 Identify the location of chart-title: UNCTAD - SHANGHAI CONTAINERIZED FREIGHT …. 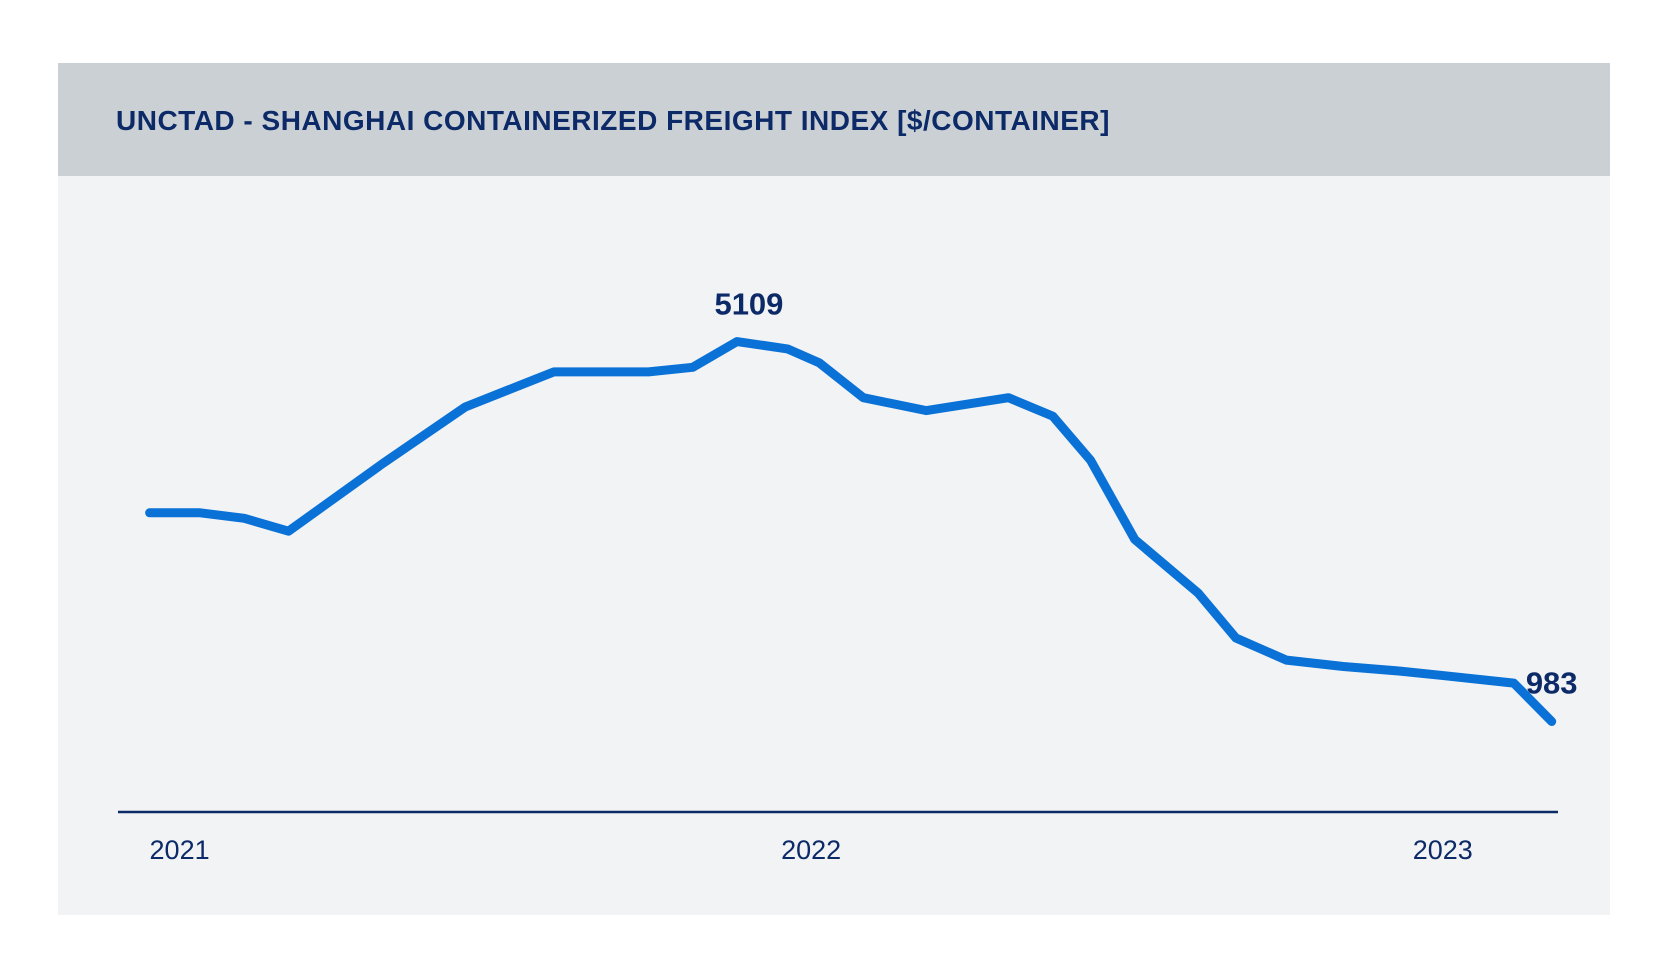
(613, 121).